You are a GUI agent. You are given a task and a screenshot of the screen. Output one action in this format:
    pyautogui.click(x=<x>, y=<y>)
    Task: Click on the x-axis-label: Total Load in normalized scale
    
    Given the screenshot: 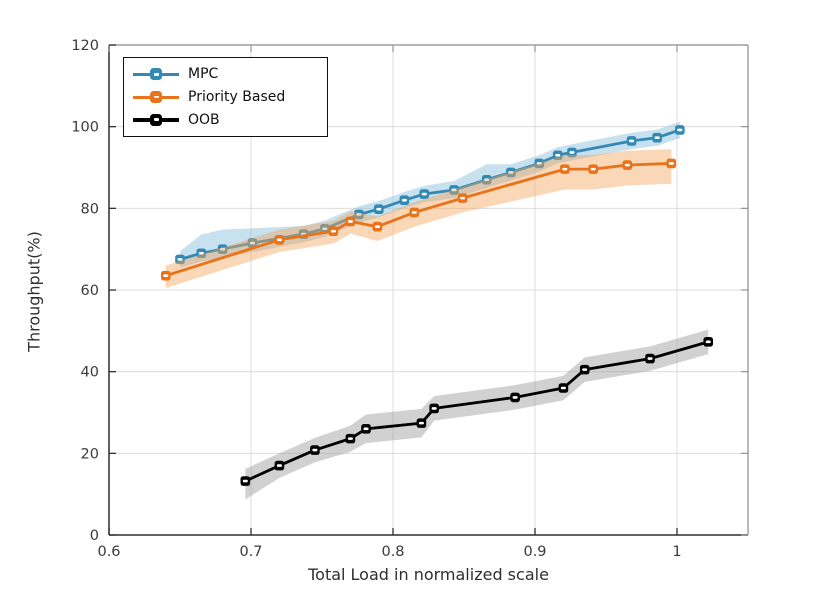 What is the action you would take?
    pyautogui.click(x=428, y=574)
    